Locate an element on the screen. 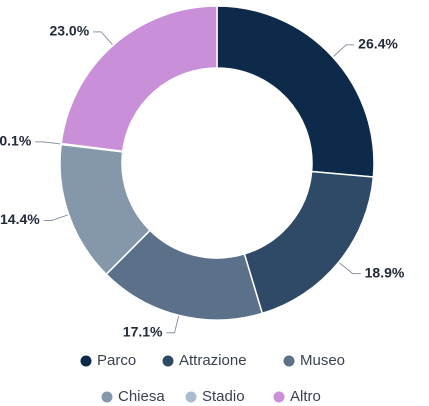 This screenshot has width=429, height=406. legend-label: Attrazione is located at coordinates (213, 360).